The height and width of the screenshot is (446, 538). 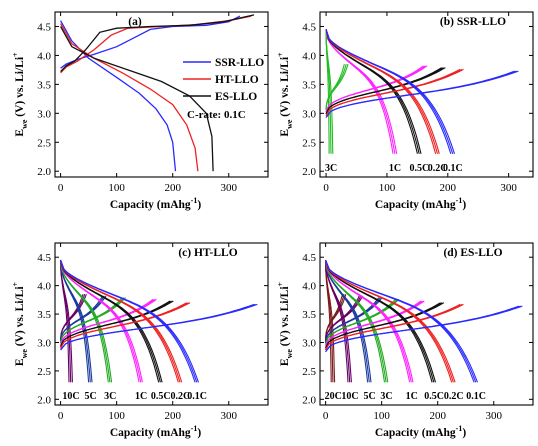 I want to click on series-line-discharge-HT-LLO, so click(x=129, y=97).